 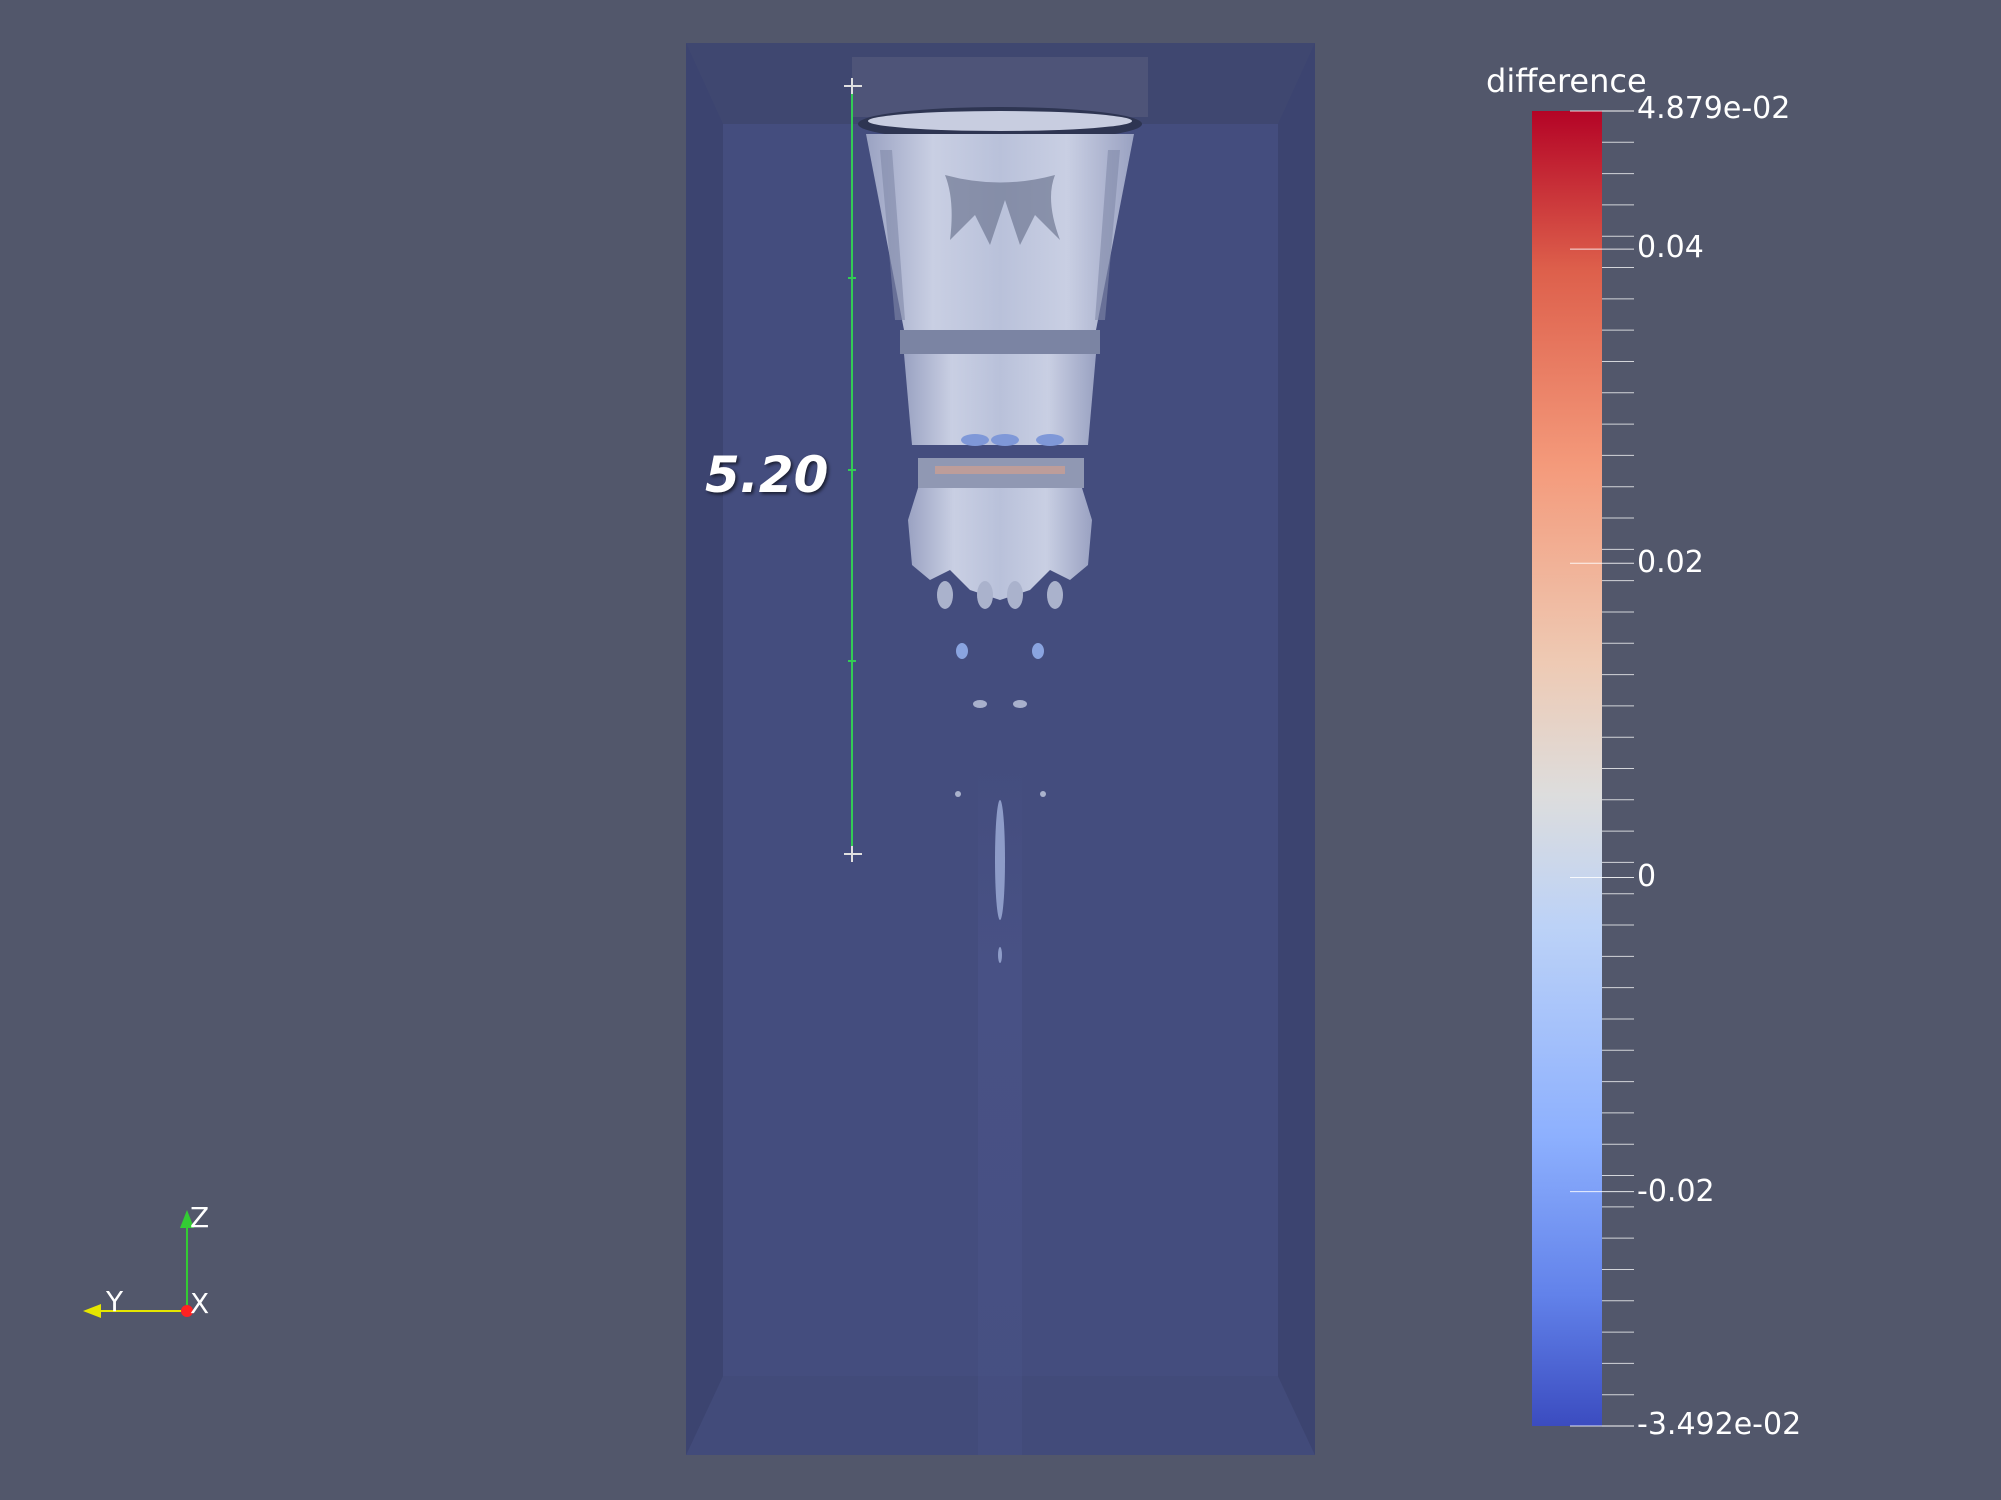 I want to click on ruler-value-label: 5.20, so click(x=767, y=475).